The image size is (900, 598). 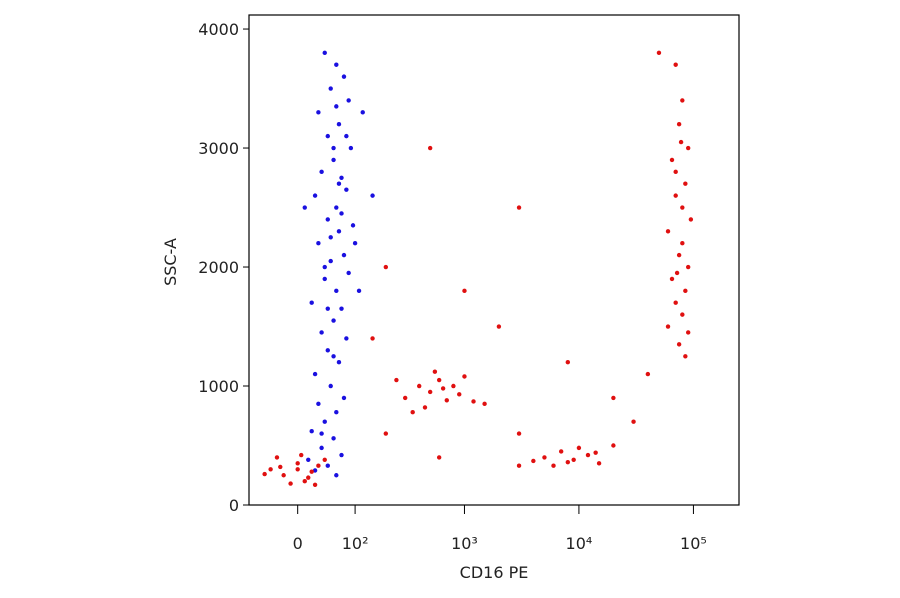 I want to click on y-tick-label: 3000, so click(x=218, y=148).